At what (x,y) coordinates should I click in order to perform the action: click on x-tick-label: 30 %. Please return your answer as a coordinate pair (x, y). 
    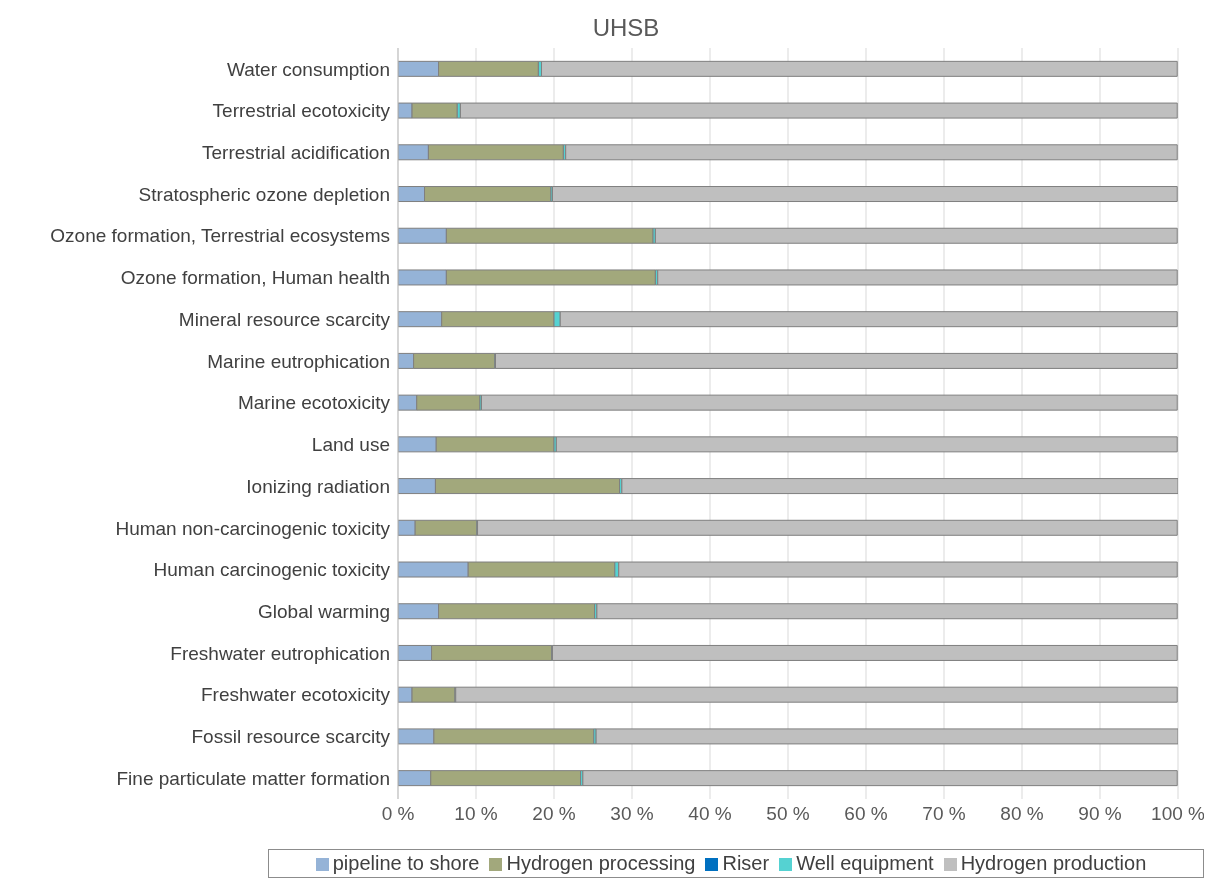
    Looking at the image, I should click on (632, 814).